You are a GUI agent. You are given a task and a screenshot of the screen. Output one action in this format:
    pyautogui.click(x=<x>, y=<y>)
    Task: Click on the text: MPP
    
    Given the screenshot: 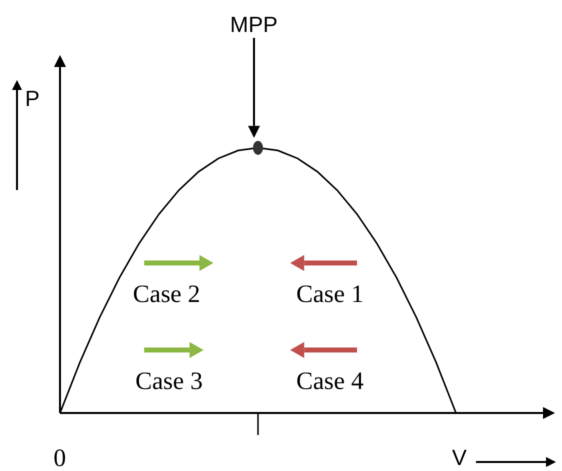 What is the action you would take?
    pyautogui.click(x=254, y=24)
    